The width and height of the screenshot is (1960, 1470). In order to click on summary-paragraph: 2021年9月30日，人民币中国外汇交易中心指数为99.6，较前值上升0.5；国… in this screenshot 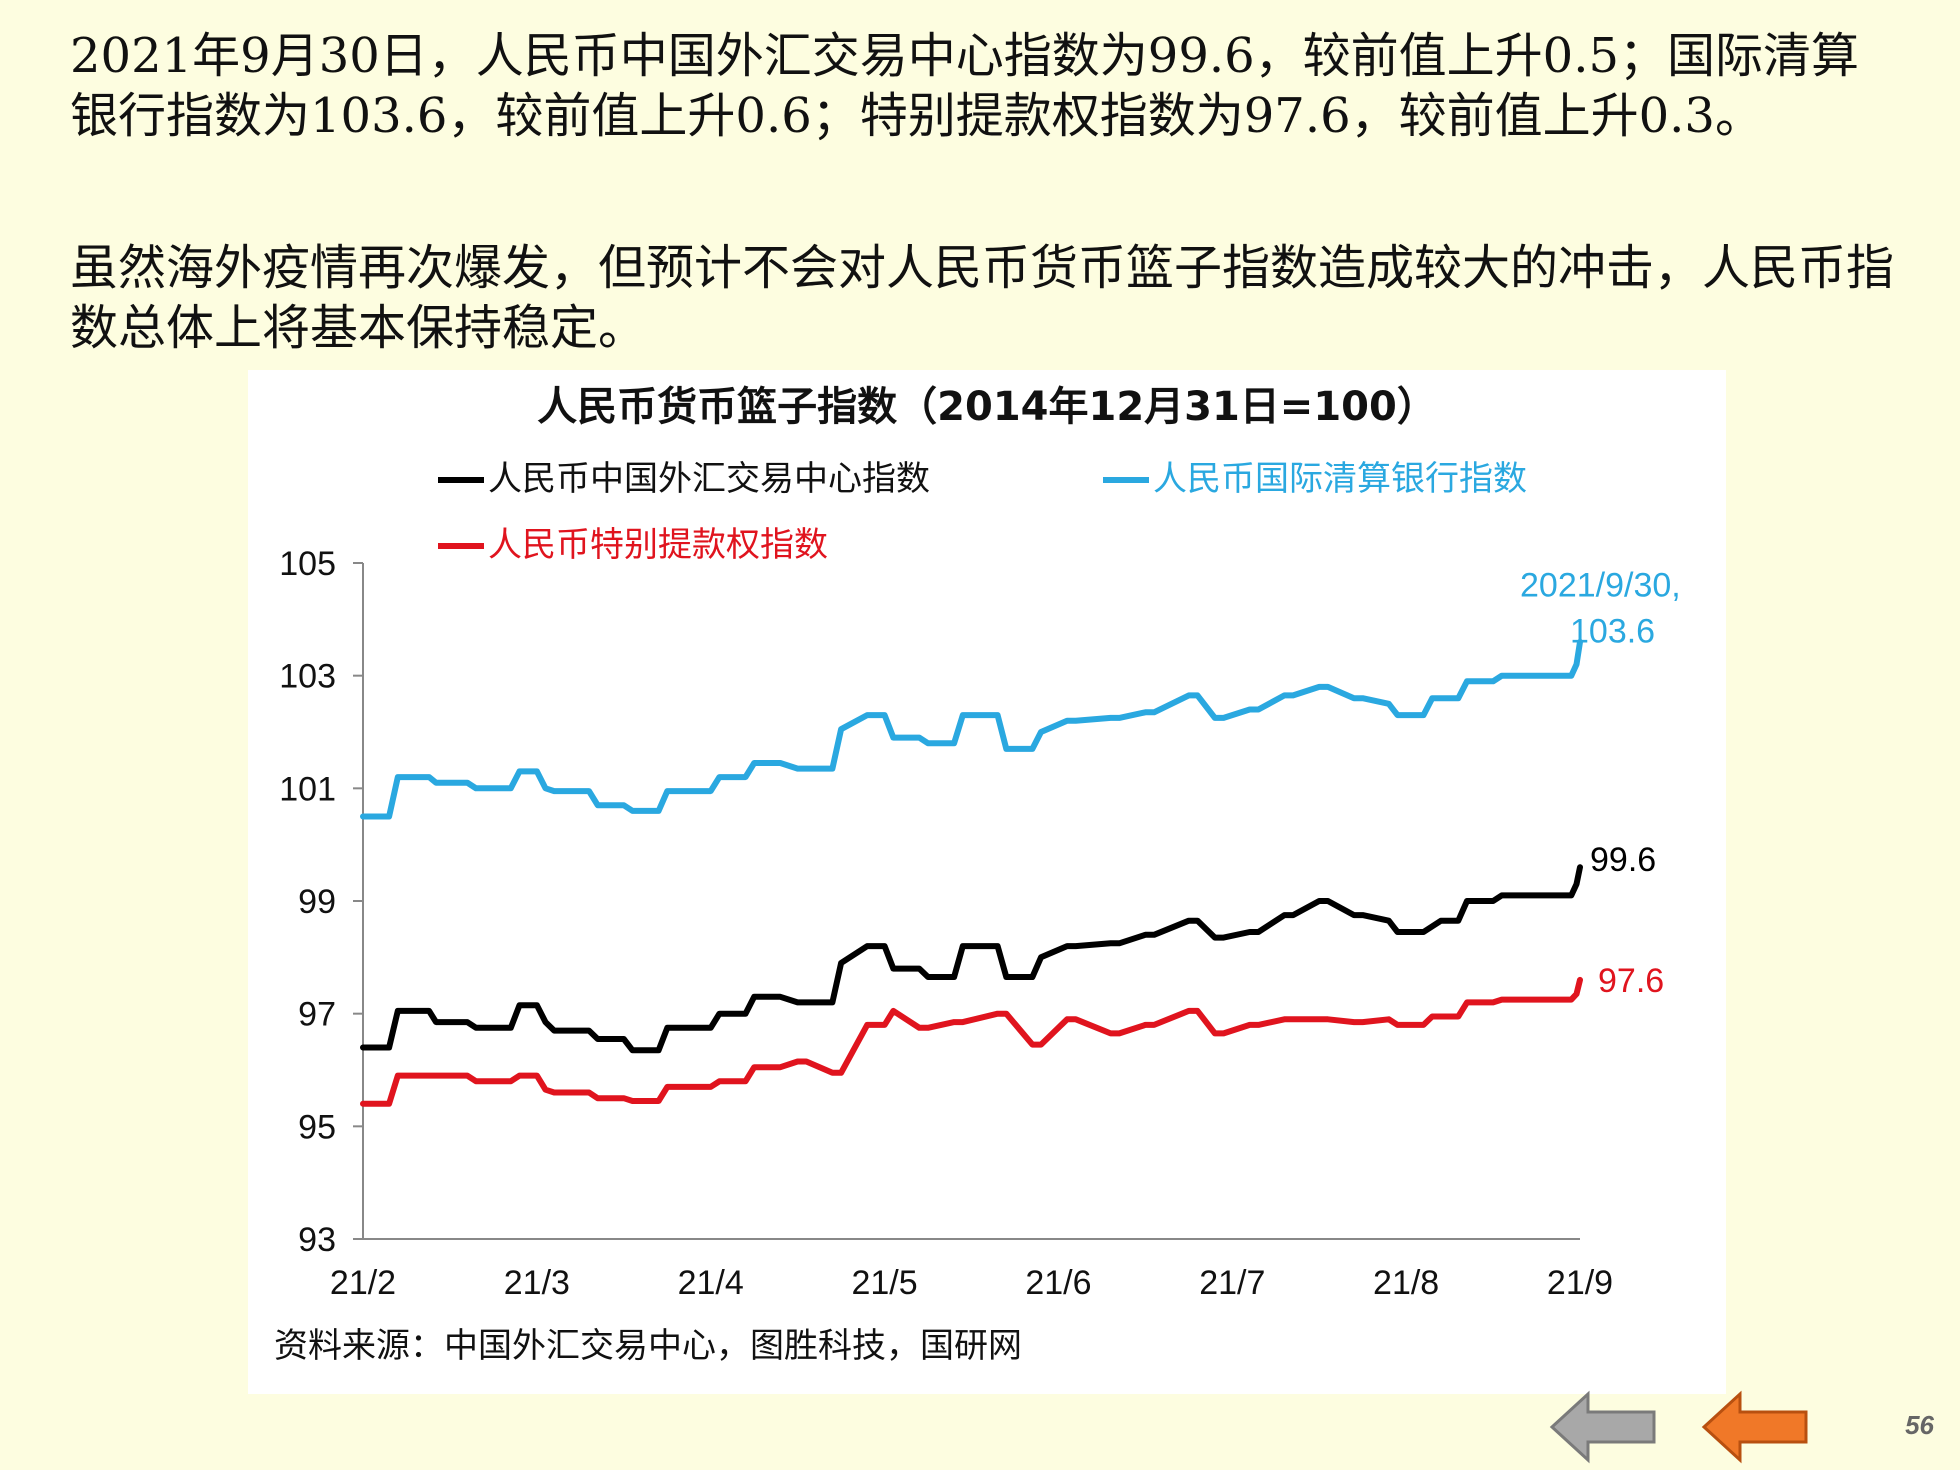, I will do `click(964, 86)`.